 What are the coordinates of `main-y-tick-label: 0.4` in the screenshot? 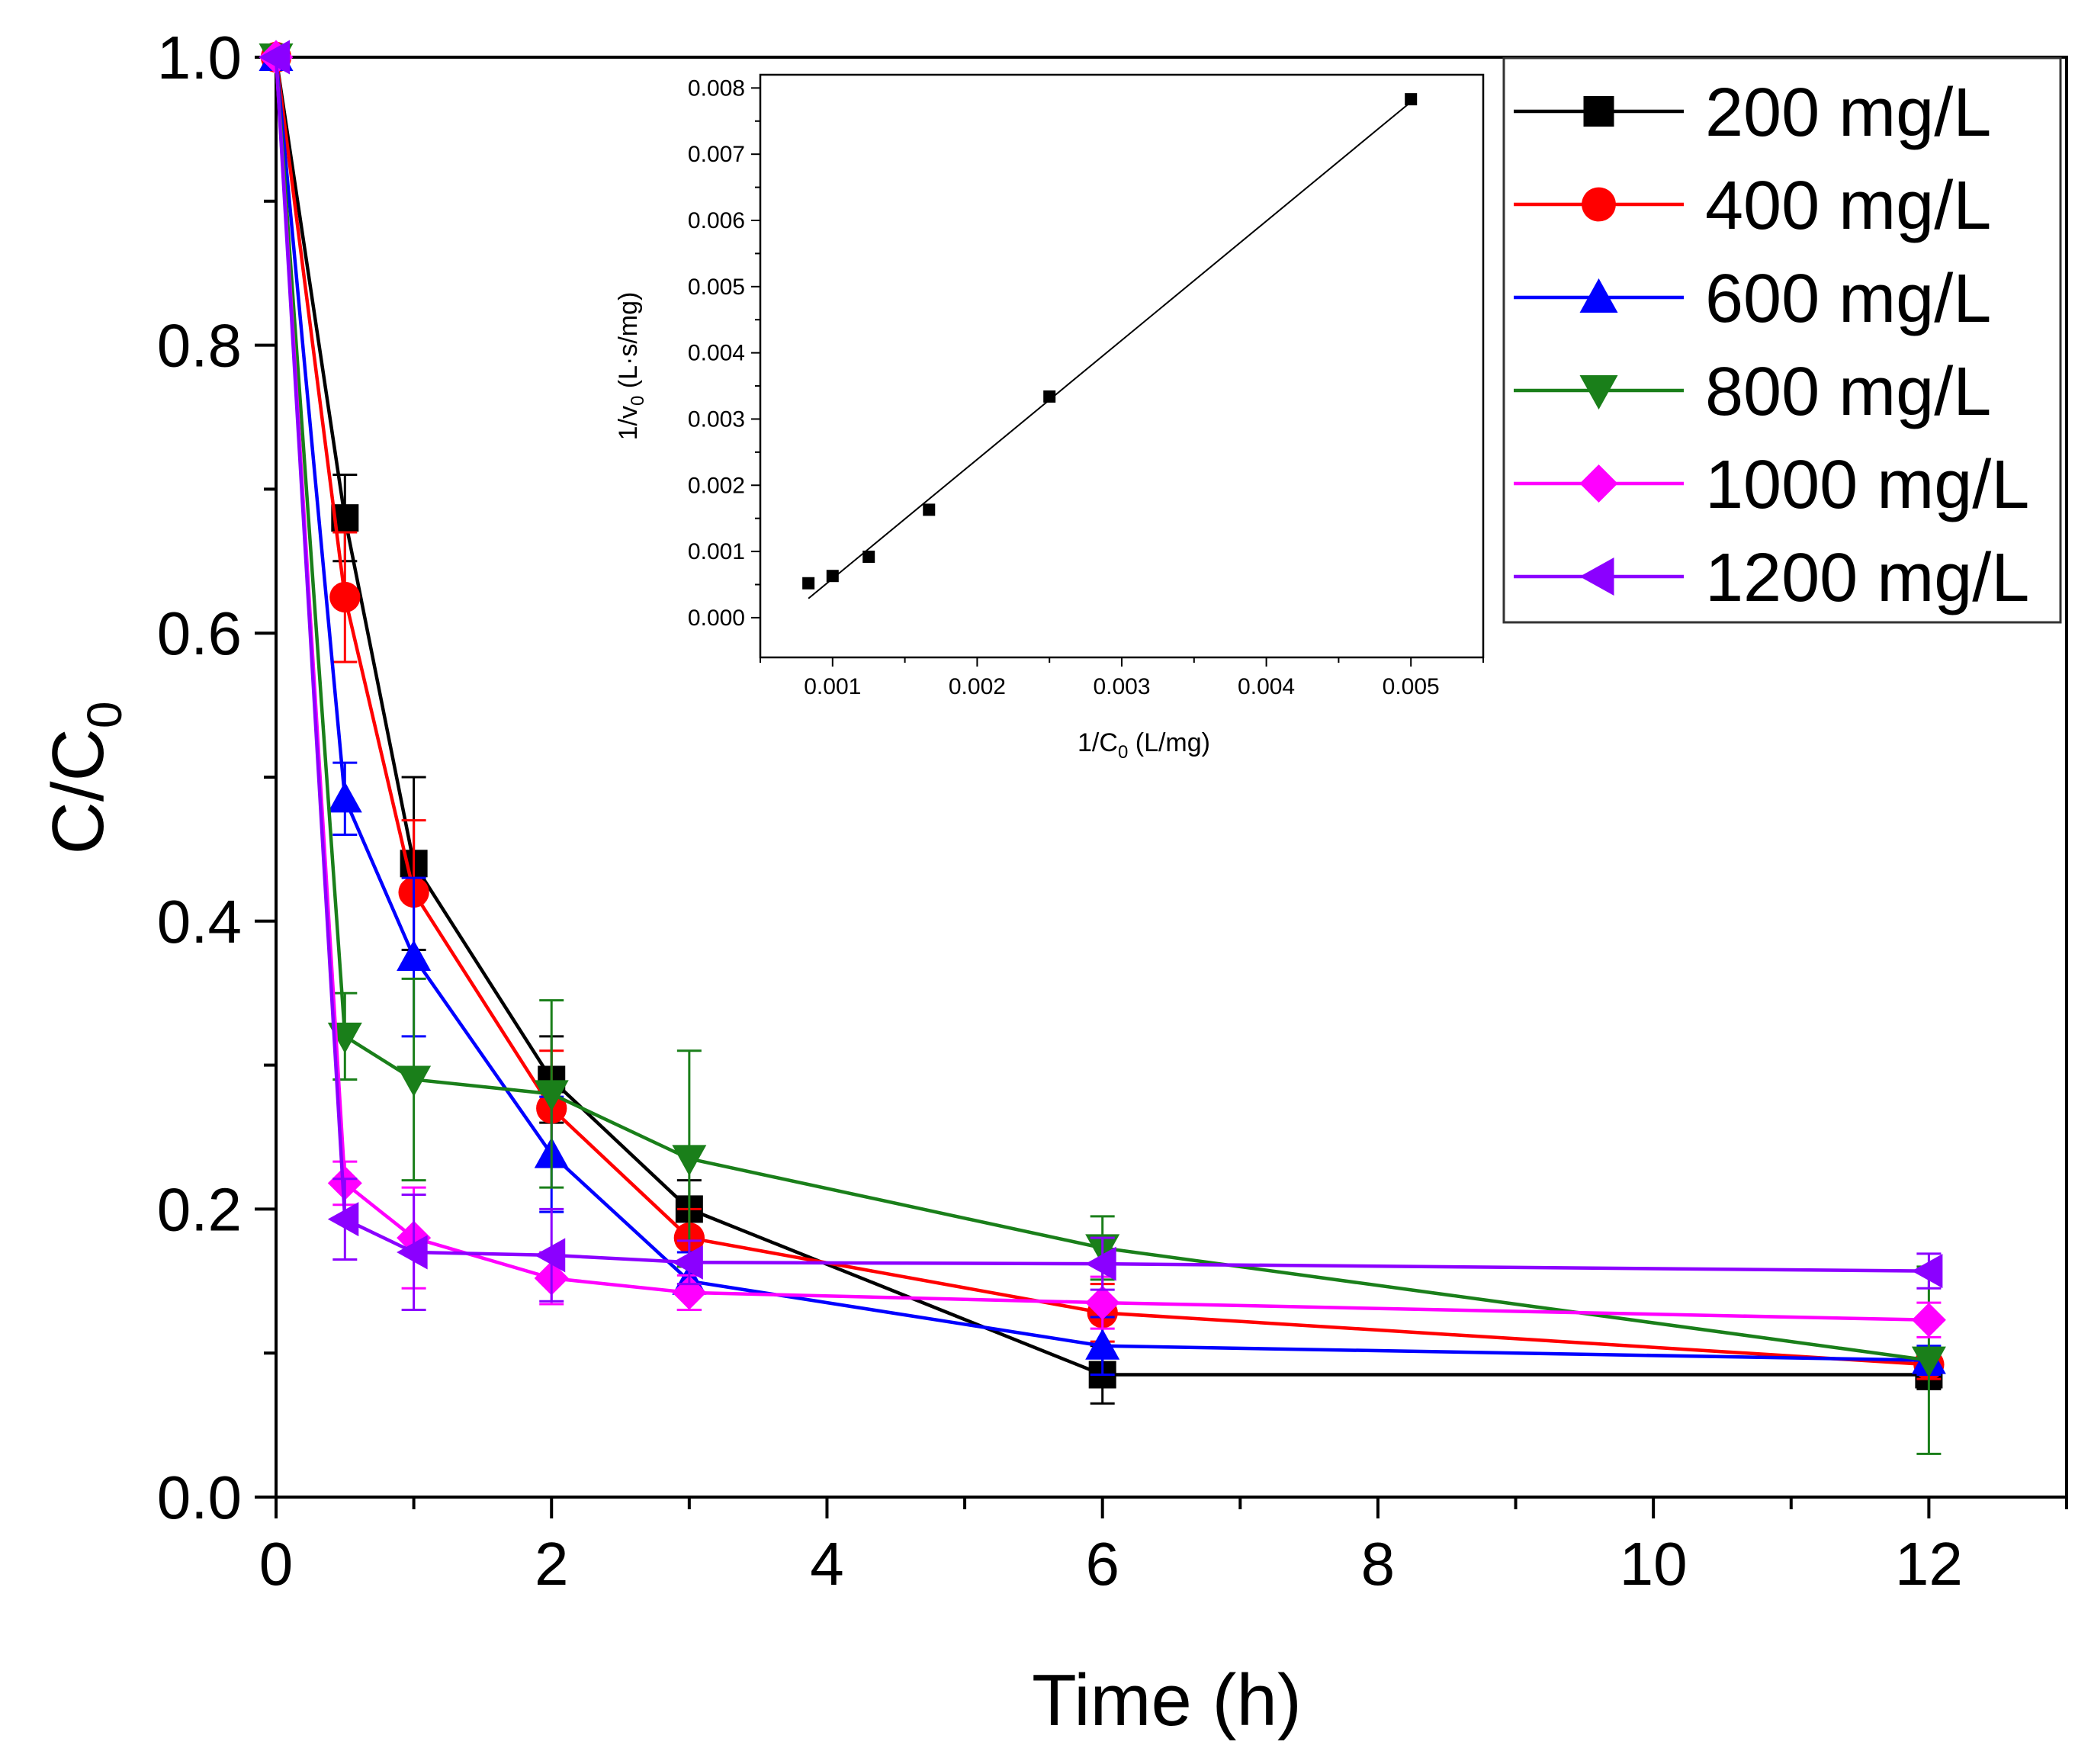 It's located at (200, 922).